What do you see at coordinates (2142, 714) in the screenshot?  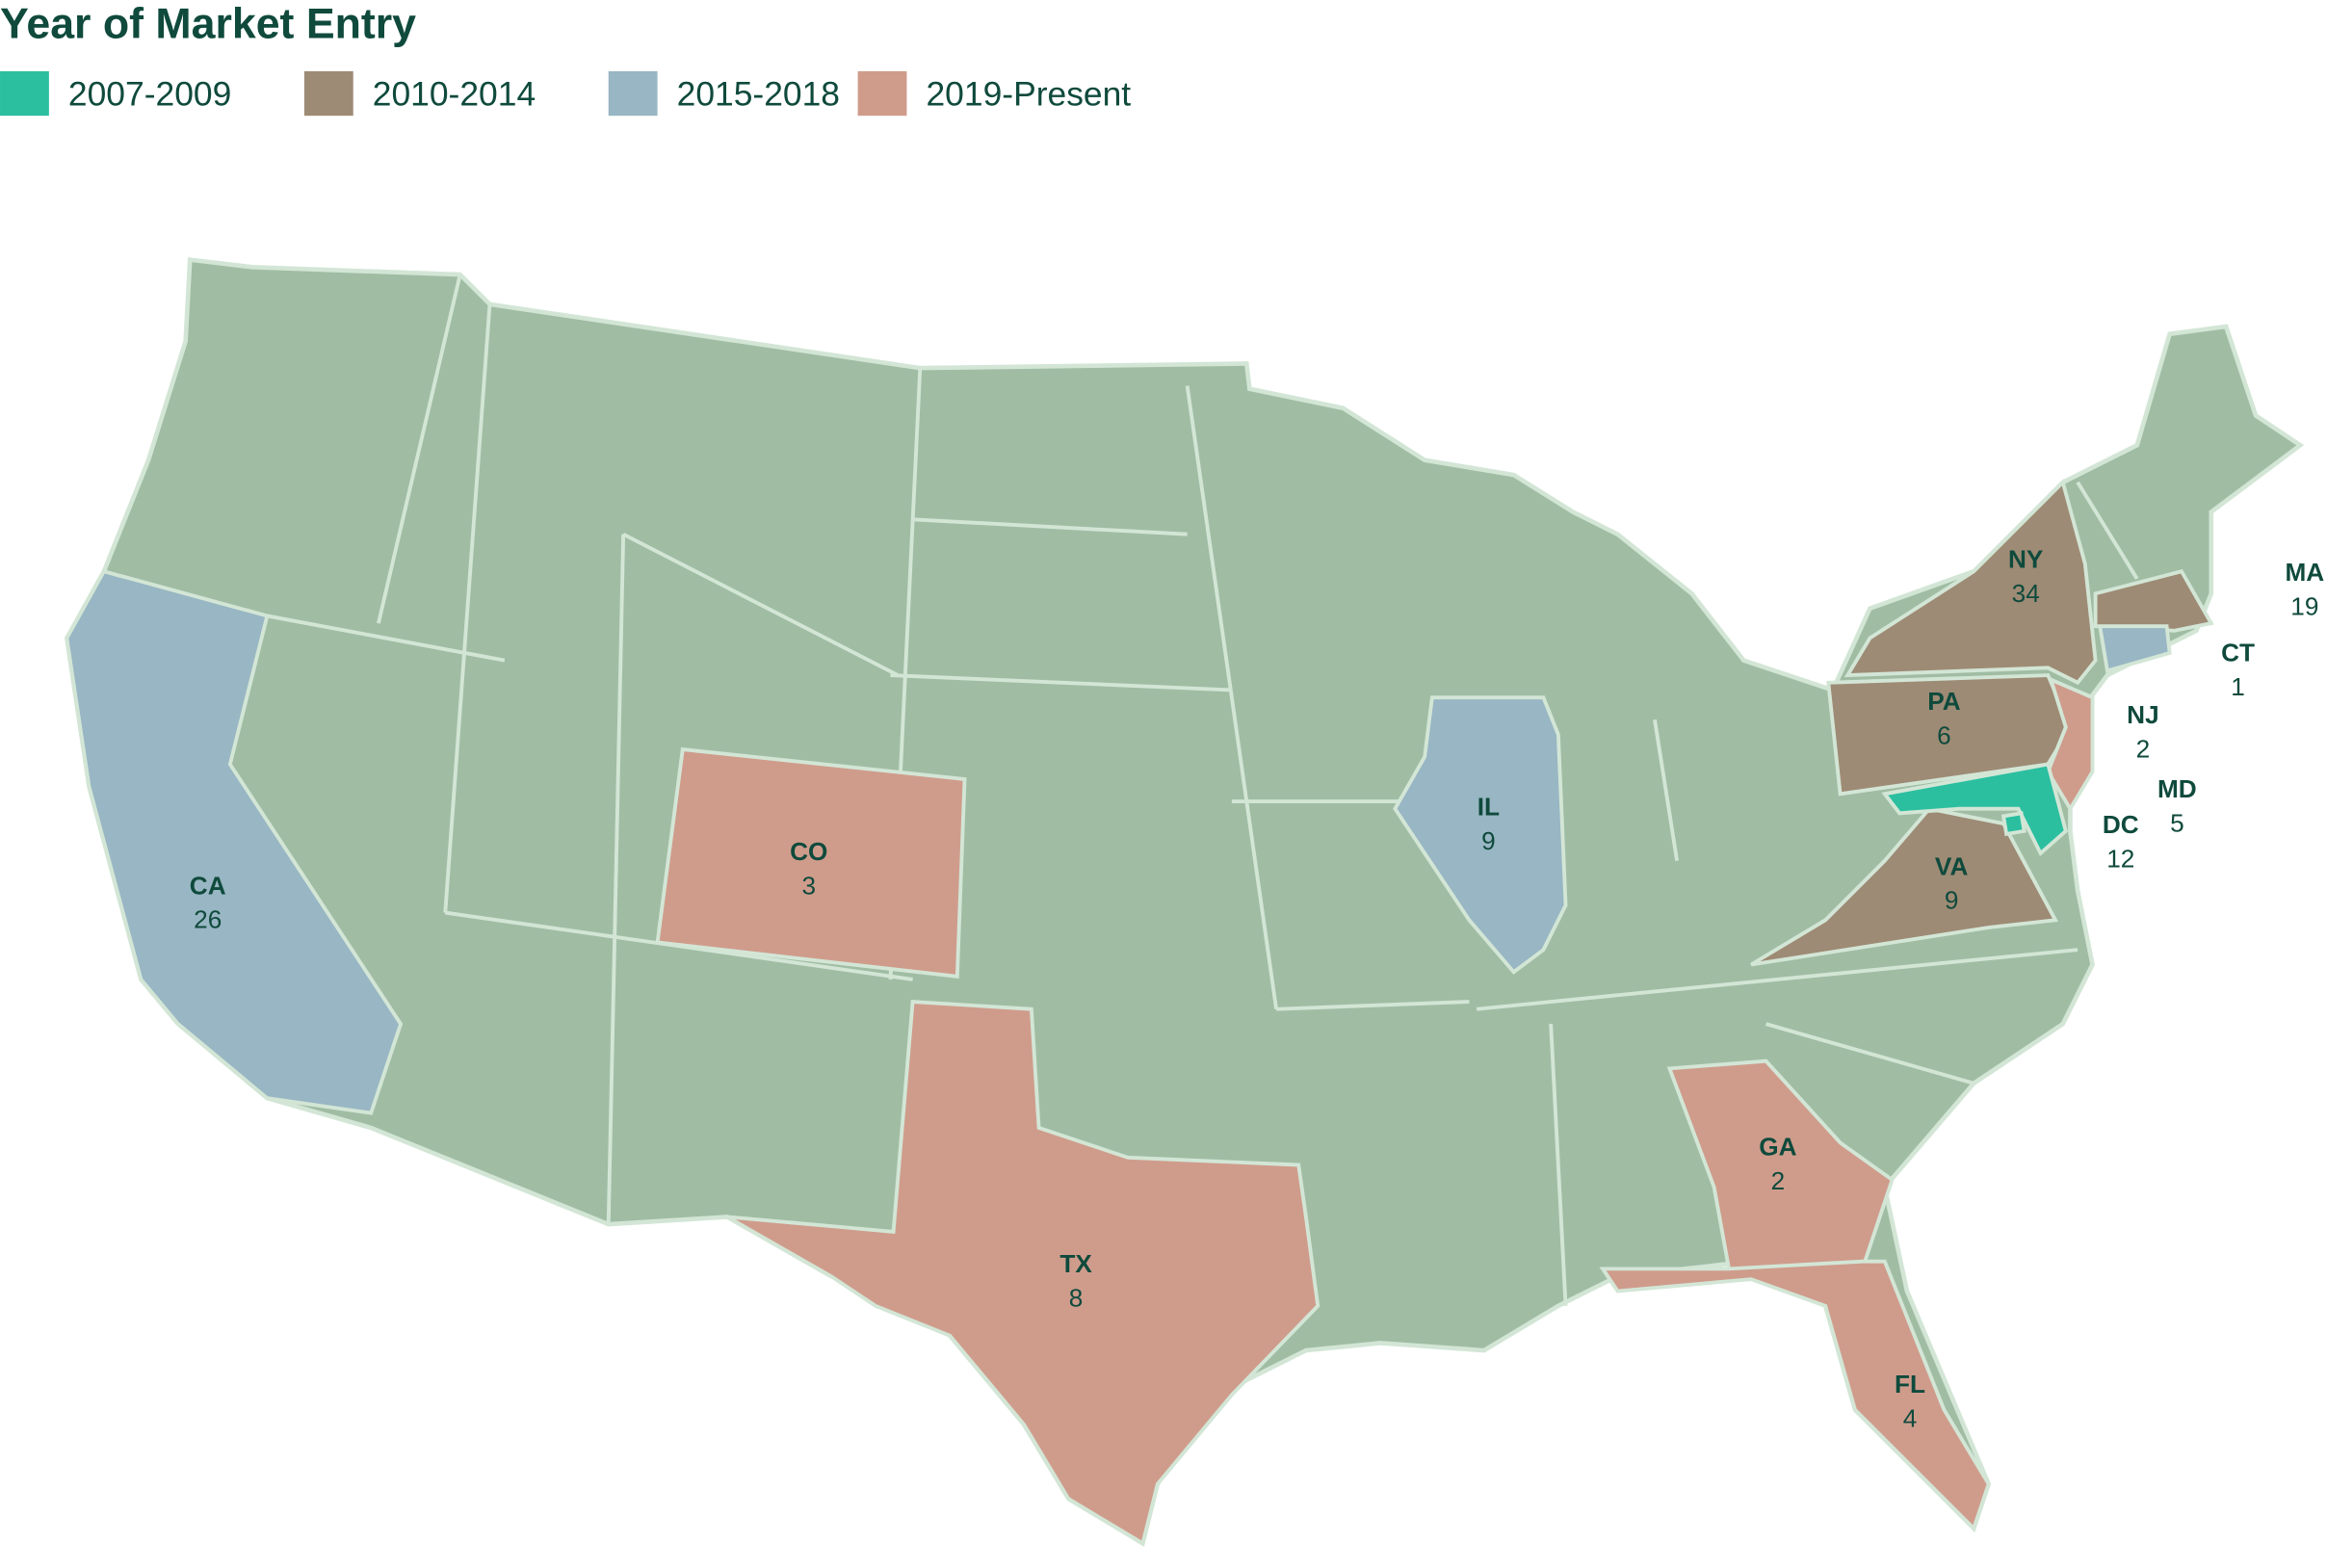 I see `state-abbr: NJ` at bounding box center [2142, 714].